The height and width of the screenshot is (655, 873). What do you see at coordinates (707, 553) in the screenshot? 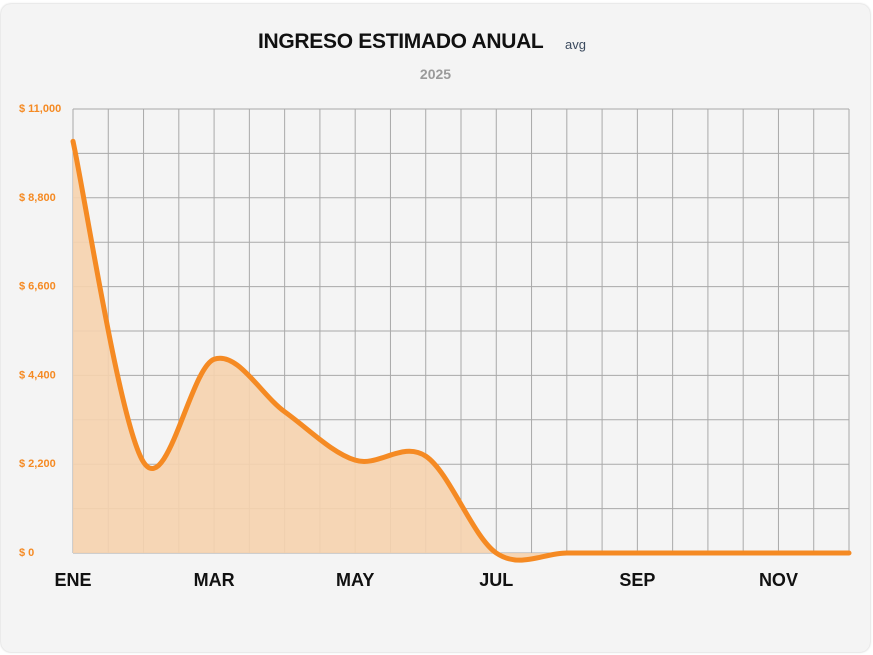
I see `data-point-oct` at bounding box center [707, 553].